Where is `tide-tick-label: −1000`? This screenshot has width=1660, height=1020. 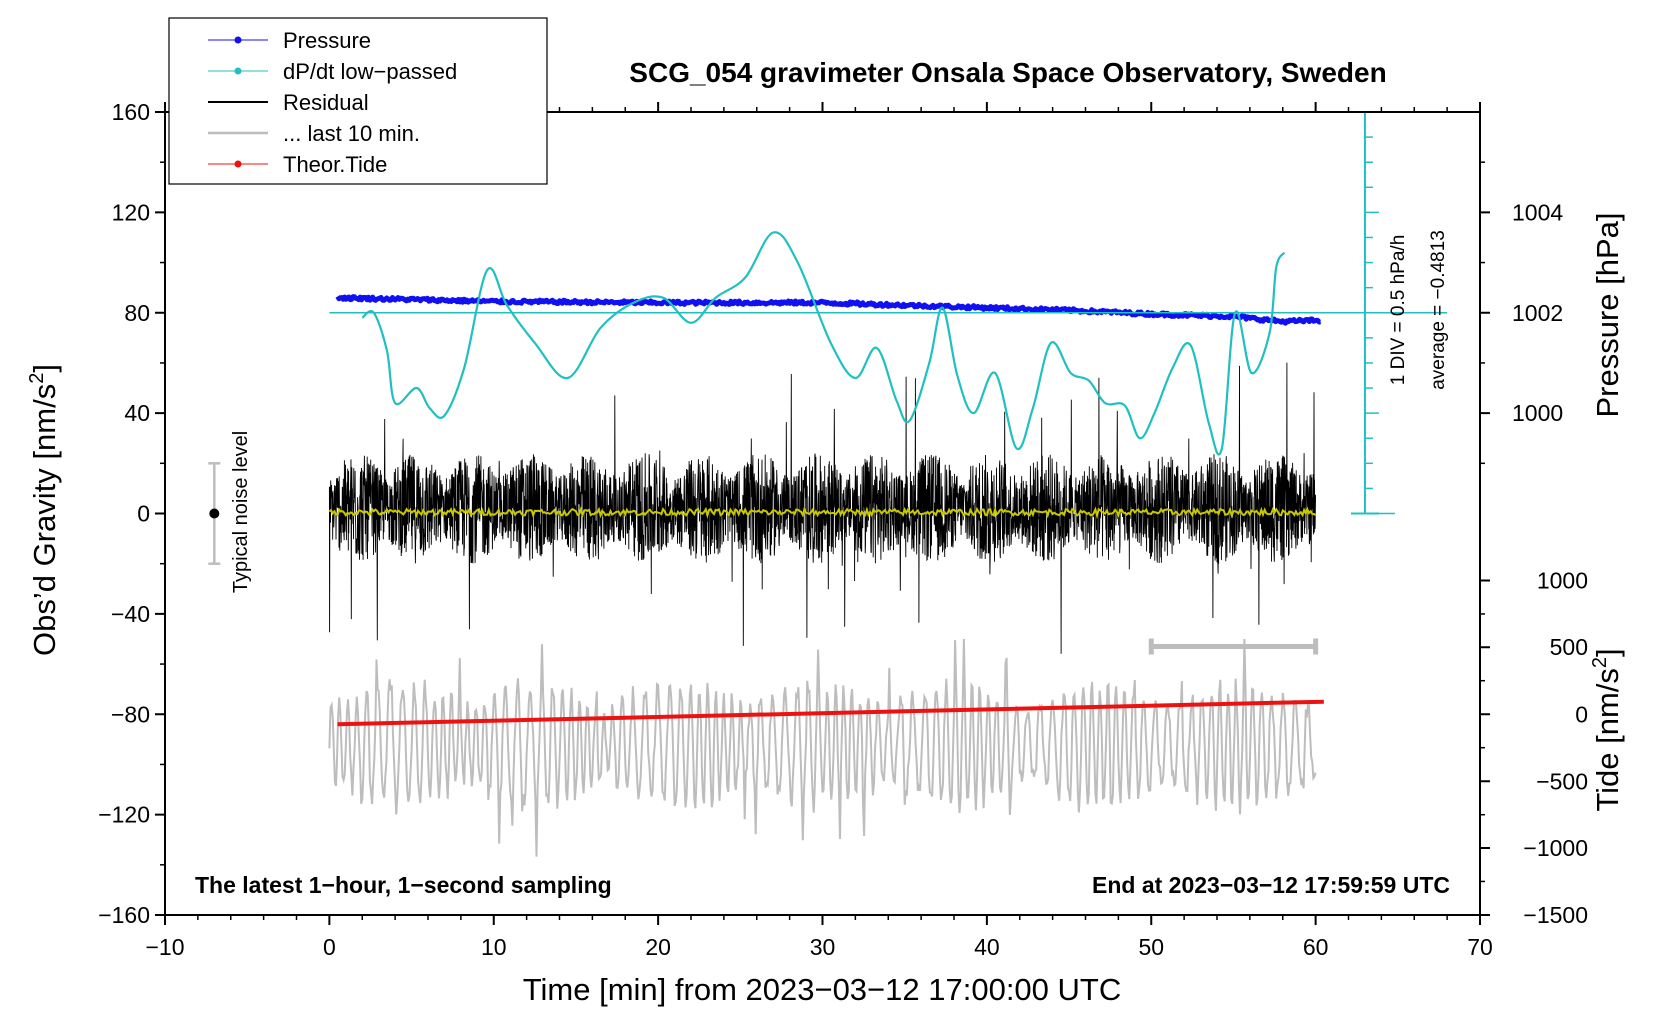
tide-tick-label: −1000 is located at coordinates (1555, 848).